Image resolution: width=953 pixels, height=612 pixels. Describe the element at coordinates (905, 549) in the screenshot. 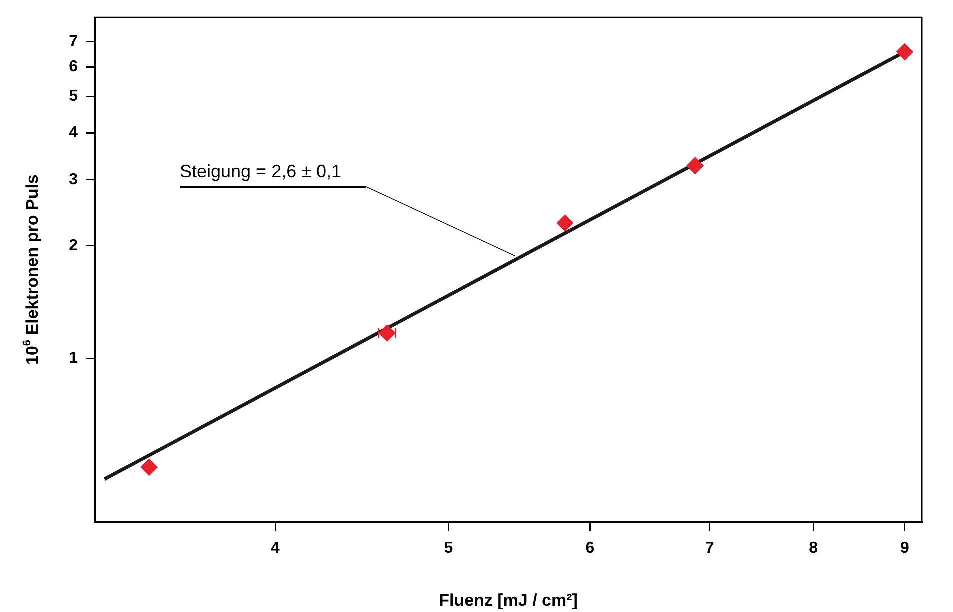

I see `x-tick-label: 9` at that location.